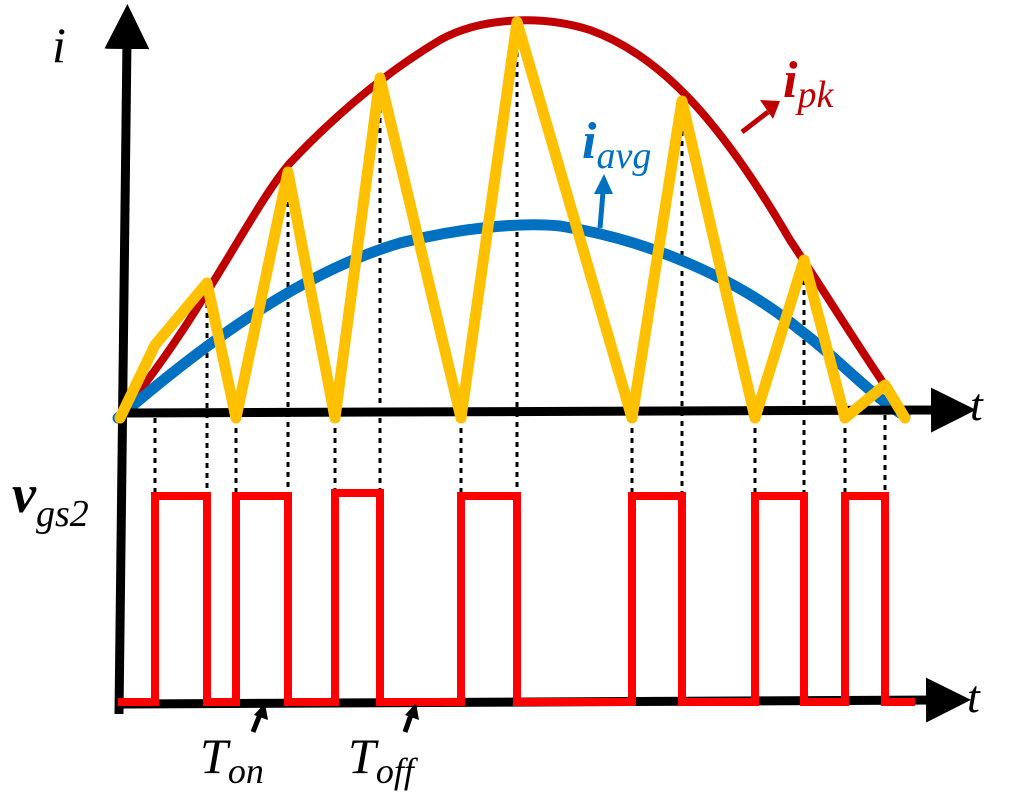  What do you see at coordinates (547, 410) in the screenshot?
I see `time-axis-top` at bounding box center [547, 410].